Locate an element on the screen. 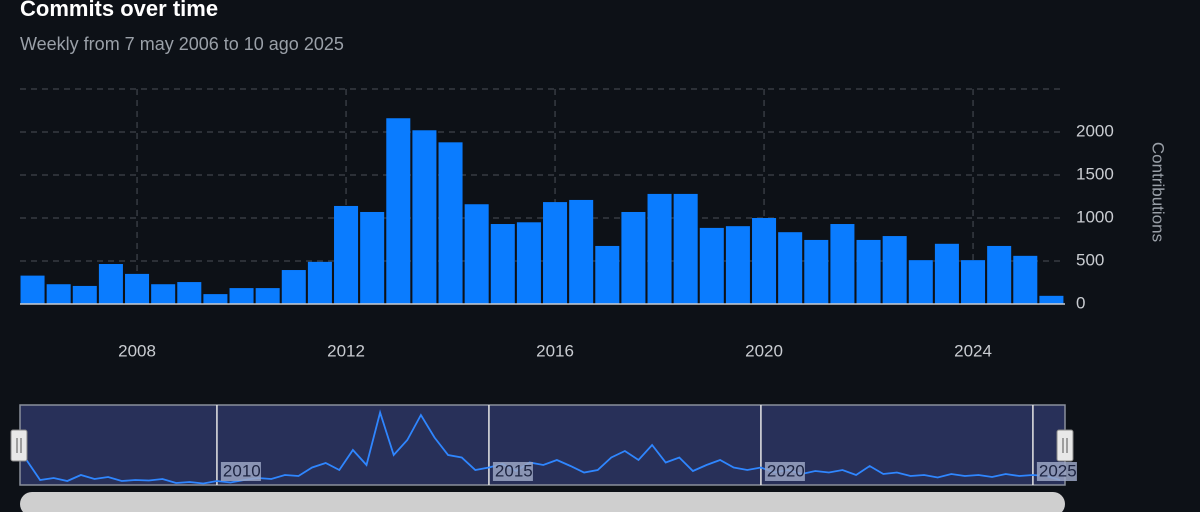  navigator-line is located at coordinates (543, 447).